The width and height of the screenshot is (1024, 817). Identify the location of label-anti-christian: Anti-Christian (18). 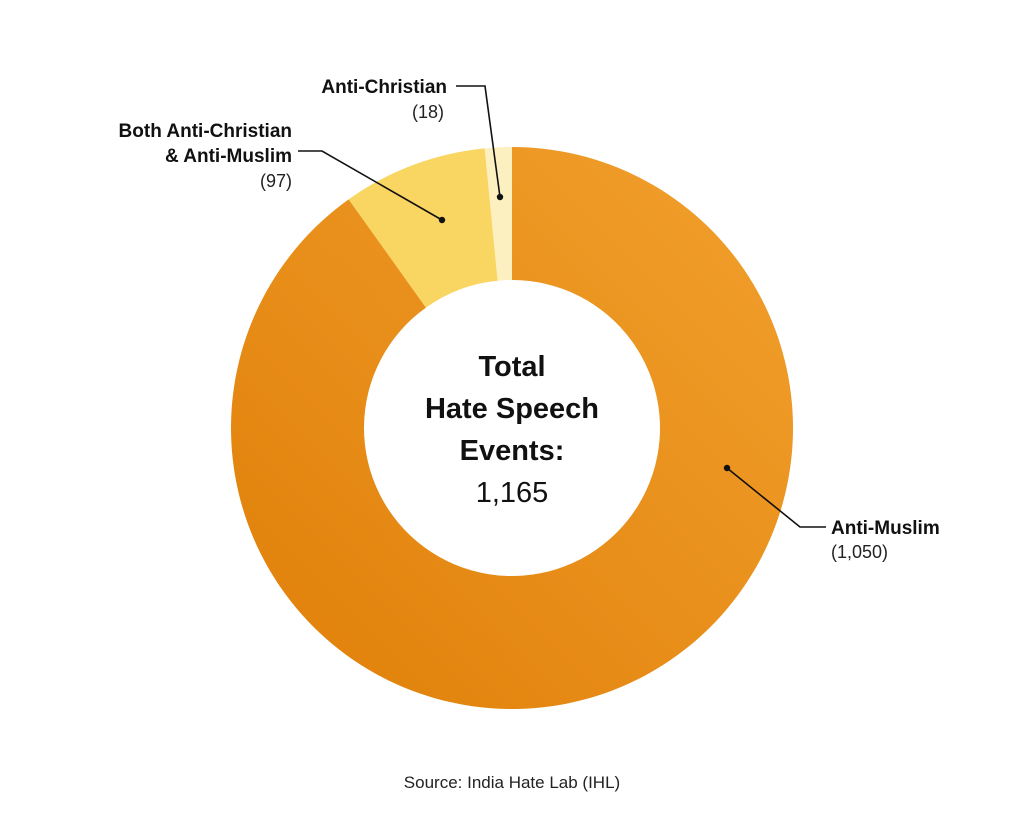
(412, 139).